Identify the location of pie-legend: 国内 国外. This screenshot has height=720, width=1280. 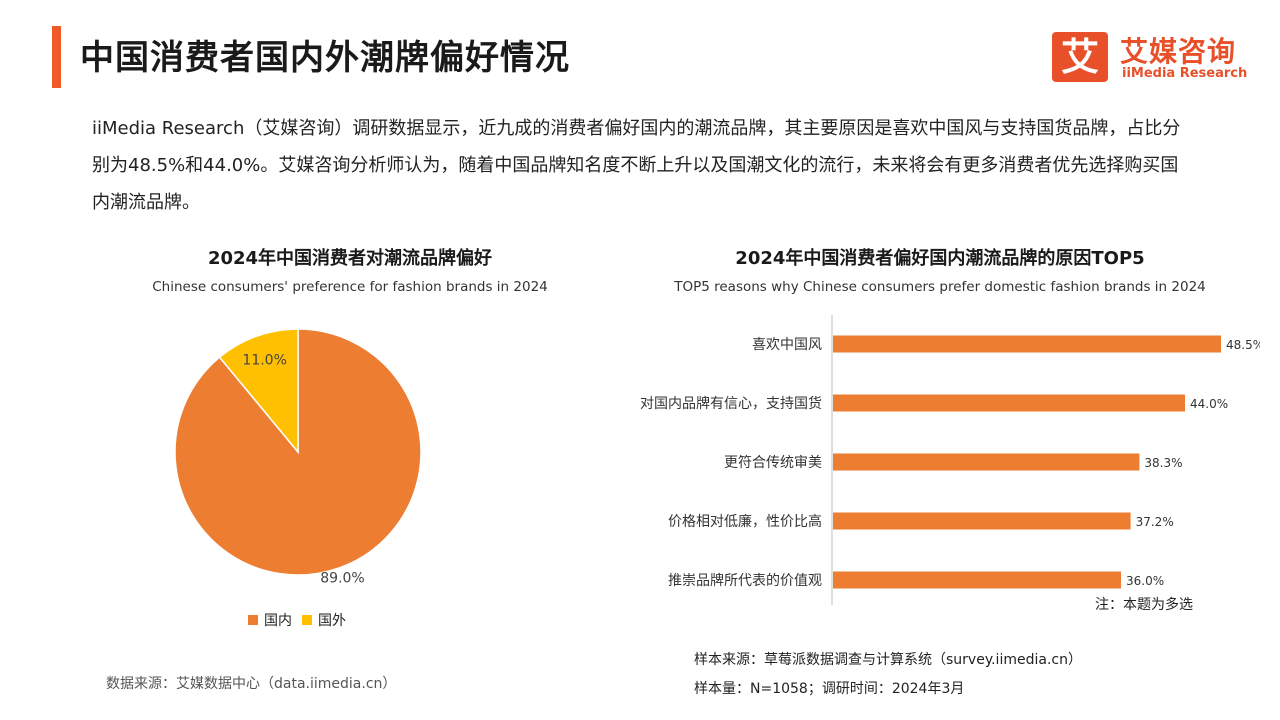
(297, 620).